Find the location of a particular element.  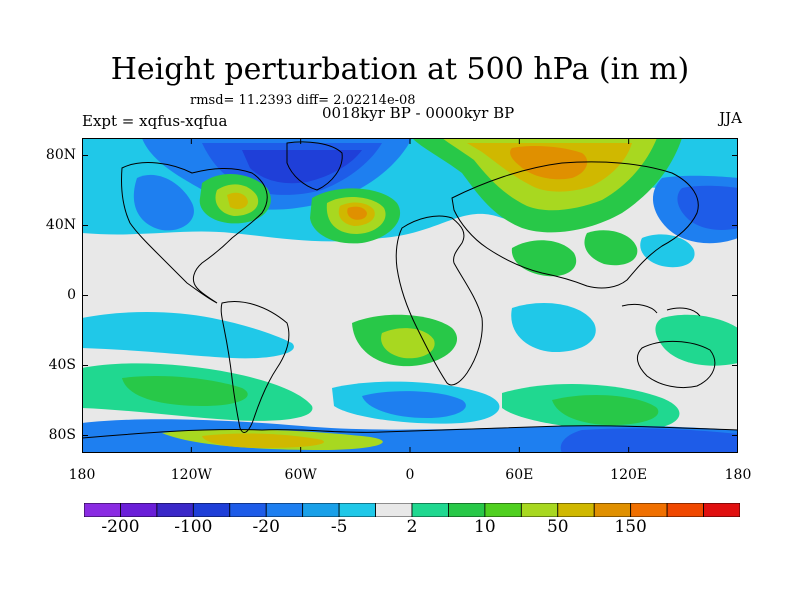

coastline-indonesia is located at coordinates (661, 310).